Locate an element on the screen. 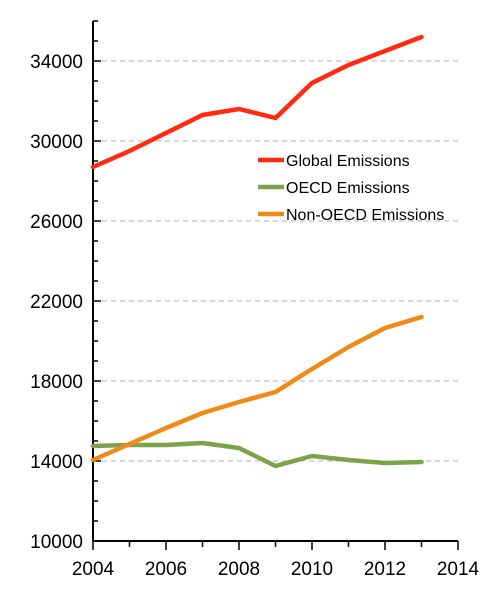  x-tick-label: 2010 is located at coordinates (312, 569).